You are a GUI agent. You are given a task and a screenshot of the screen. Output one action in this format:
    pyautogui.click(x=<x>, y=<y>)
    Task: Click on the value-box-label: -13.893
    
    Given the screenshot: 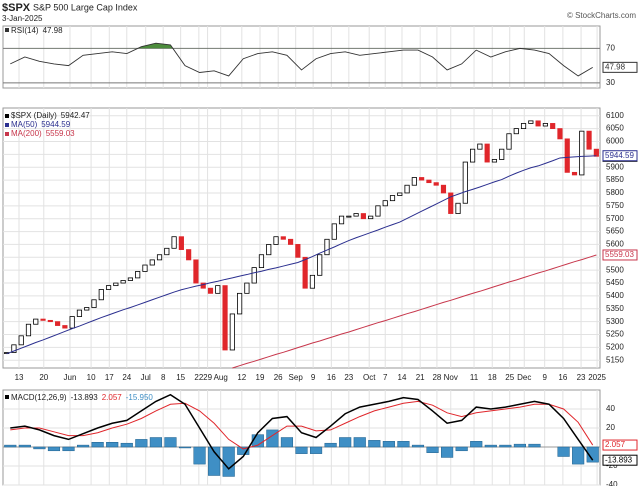 What is the action you would take?
    pyautogui.click(x=619, y=459)
    